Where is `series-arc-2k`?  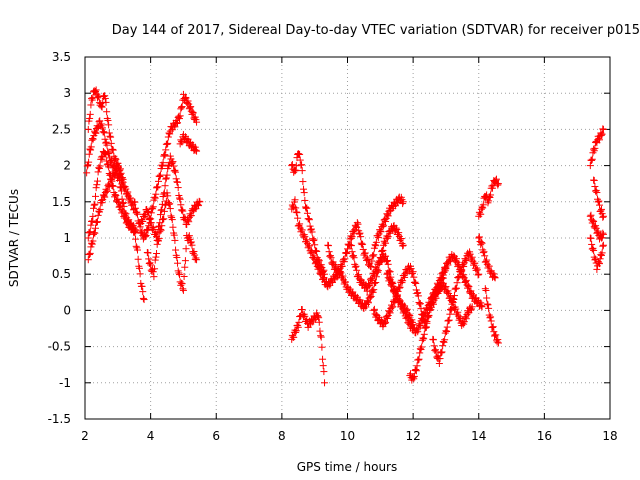
series-arc-2k is located at coordinates (491, 316).